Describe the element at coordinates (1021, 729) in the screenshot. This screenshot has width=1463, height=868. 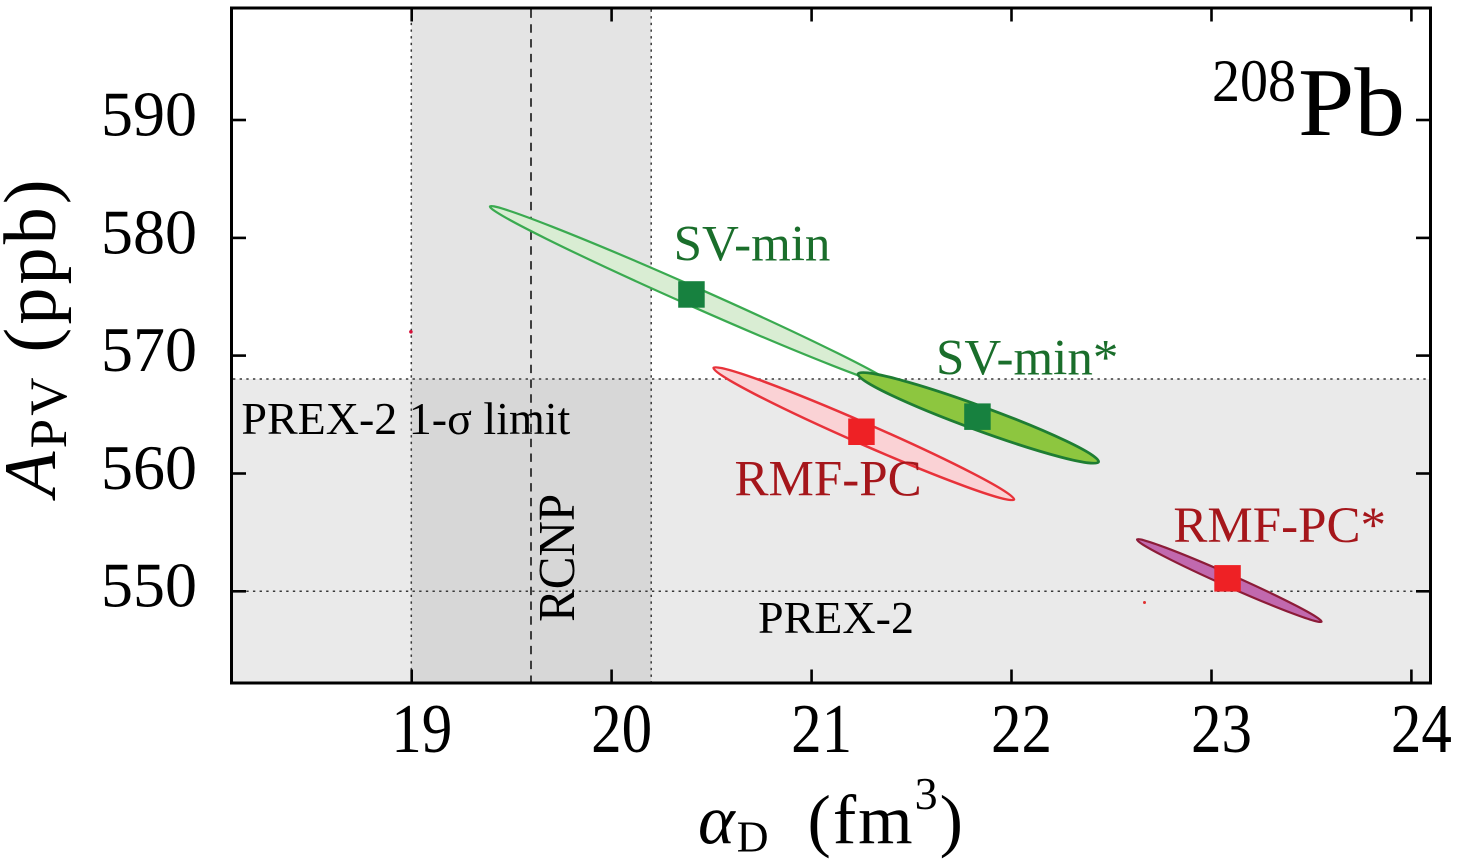
I see `svg-text: 22` at that location.